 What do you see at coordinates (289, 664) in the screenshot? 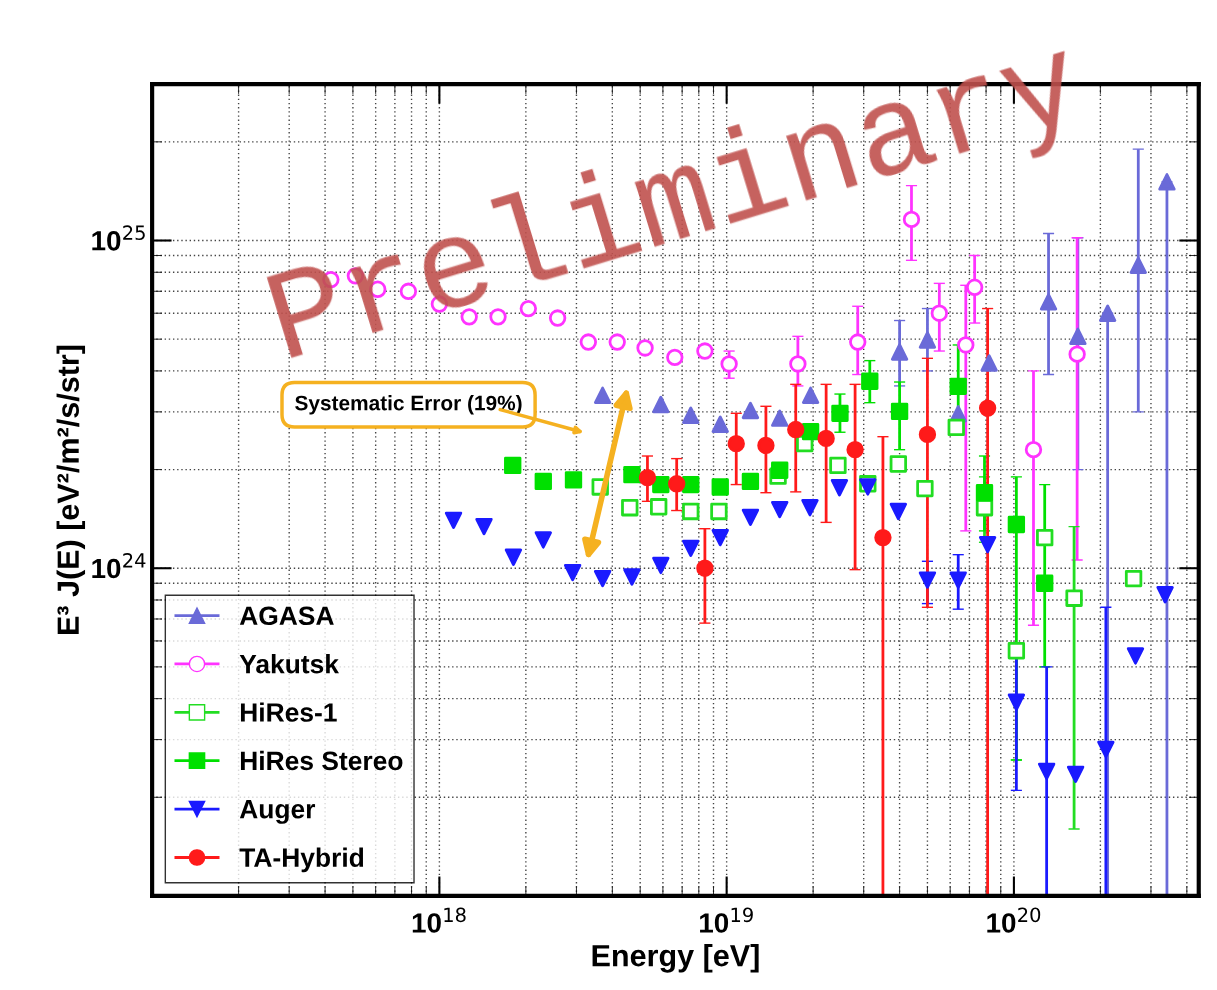
I see `legend-label: Yakutsk` at bounding box center [289, 664].